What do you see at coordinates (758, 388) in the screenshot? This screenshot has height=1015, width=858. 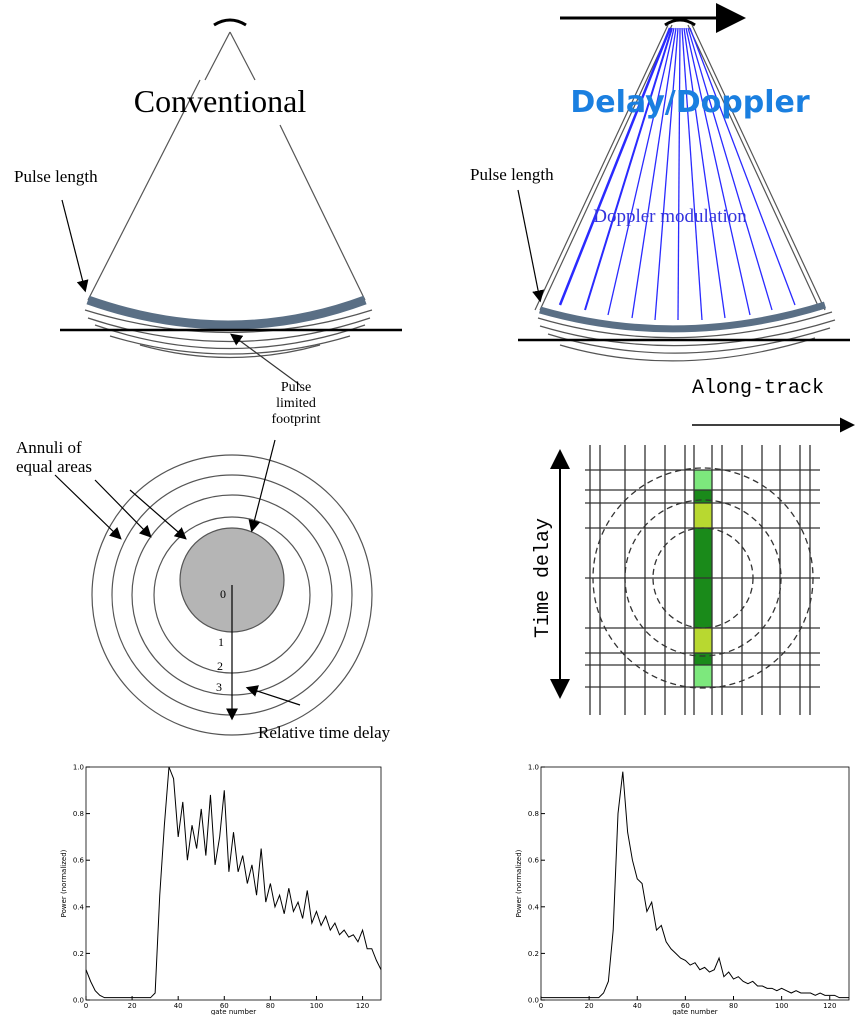 I see `along-track-label: Along-track` at bounding box center [758, 388].